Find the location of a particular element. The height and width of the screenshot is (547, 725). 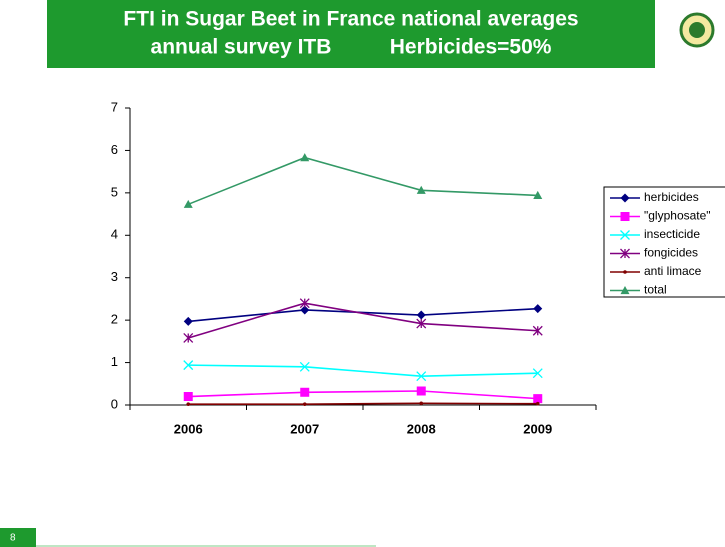

x-tick-label: 2008 is located at coordinates (421, 428).